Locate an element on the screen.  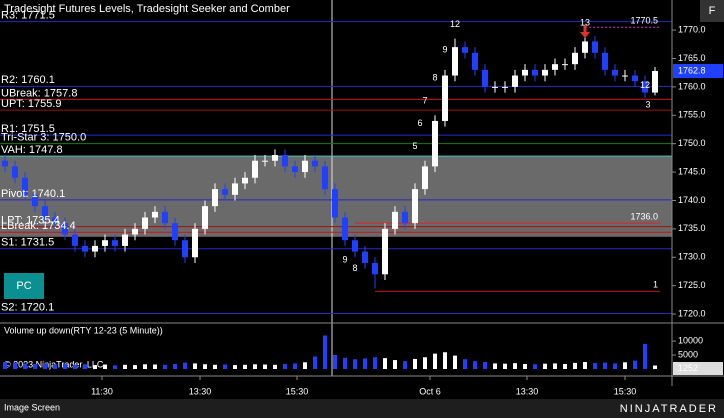
last-price-label: 1762.8 is located at coordinates (692, 70).